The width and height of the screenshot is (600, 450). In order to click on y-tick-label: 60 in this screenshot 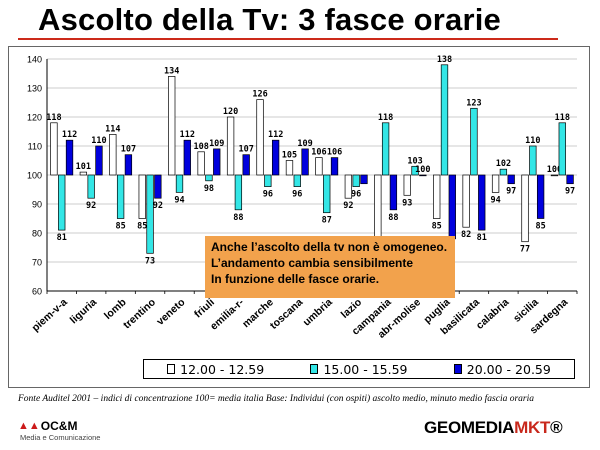, I will do `click(37, 292)`.